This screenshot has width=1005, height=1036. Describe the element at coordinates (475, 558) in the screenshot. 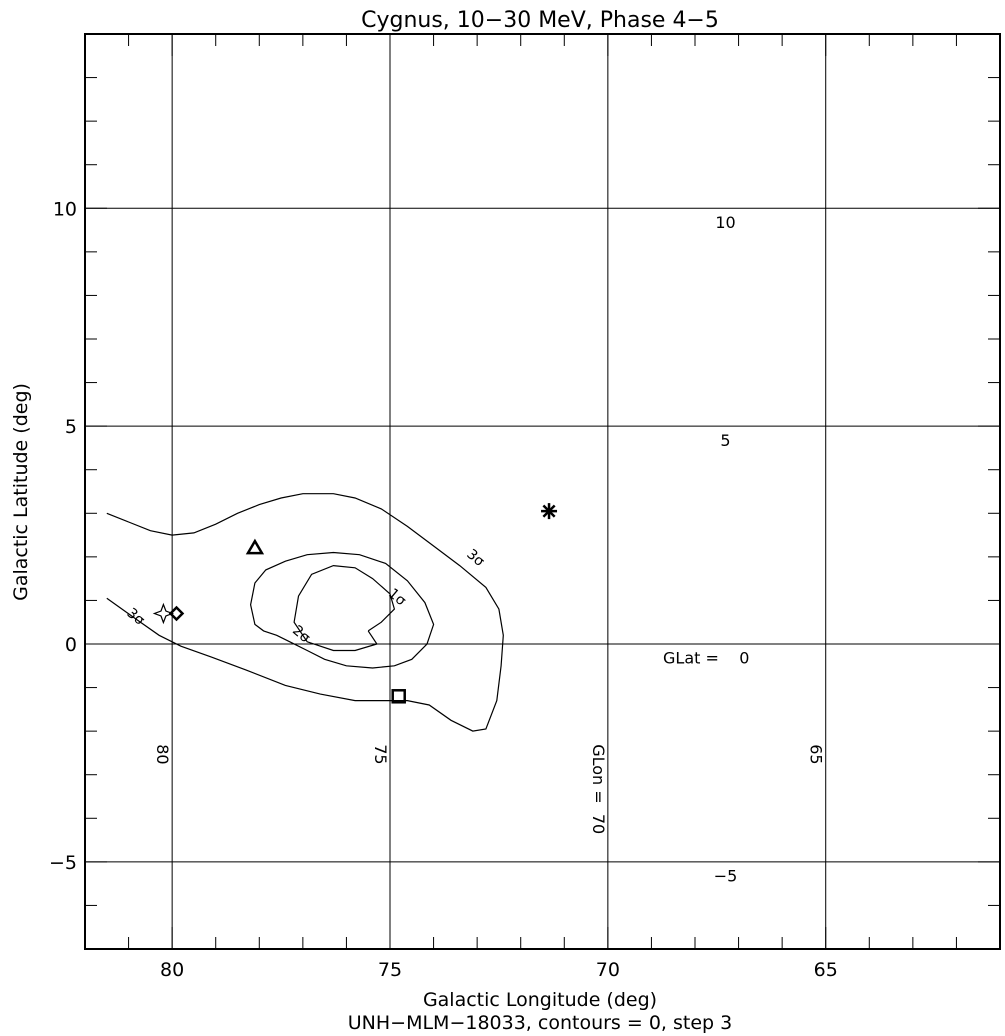

I see `contour-label-3: 3σ` at that location.